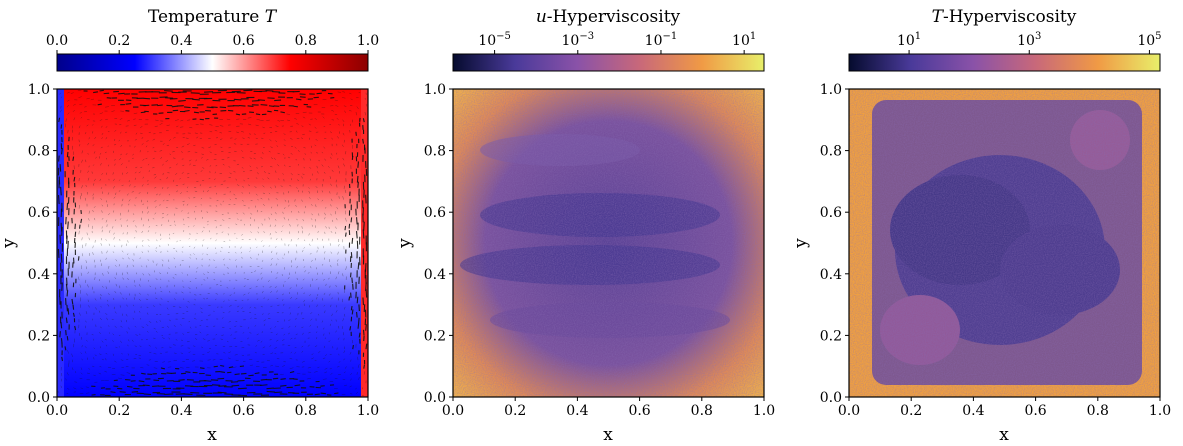  Describe the element at coordinates (212, 435) in the screenshot. I see `x-axis-label-temperature: x` at that location.